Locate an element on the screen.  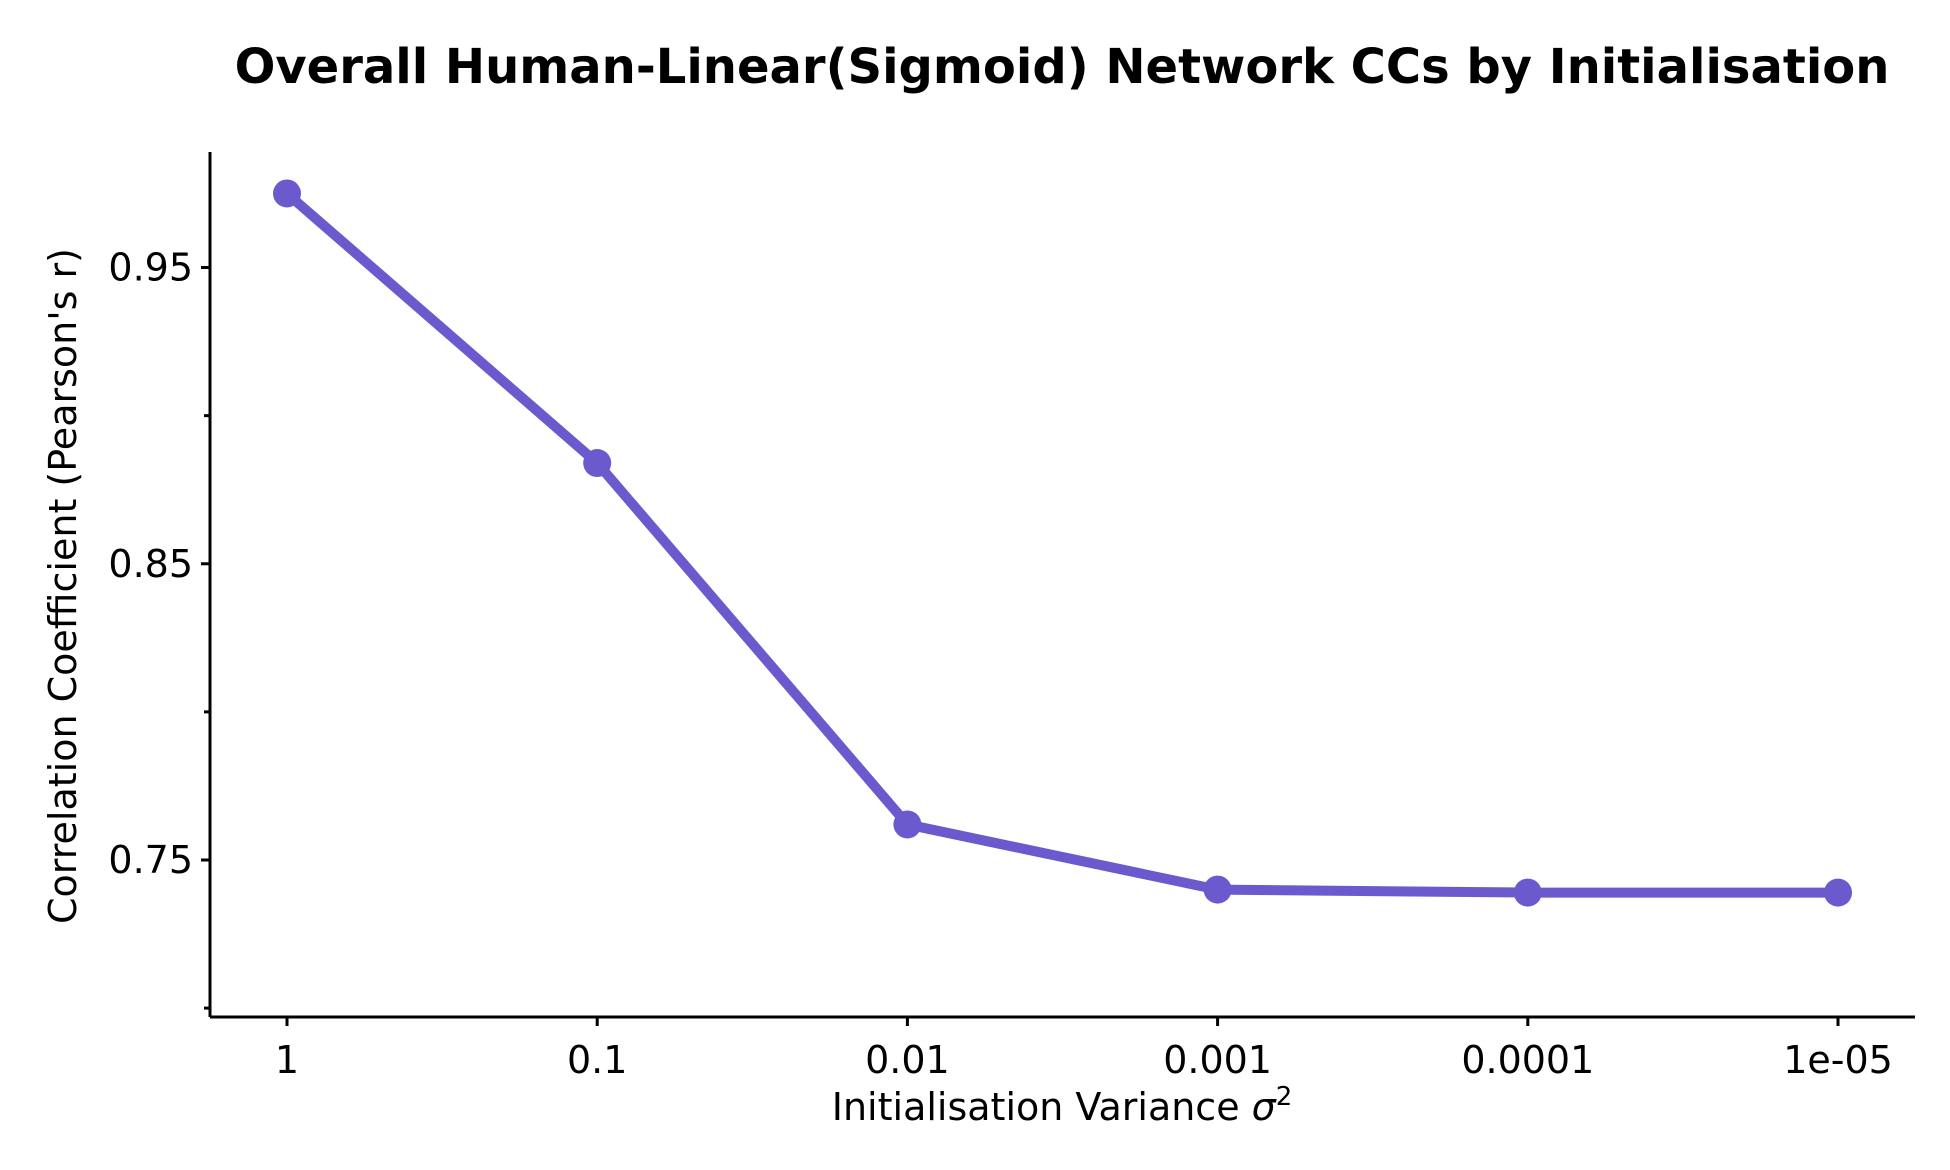
x-axis-label: Initialisation Variance σ2 is located at coordinates (1062, 1105).